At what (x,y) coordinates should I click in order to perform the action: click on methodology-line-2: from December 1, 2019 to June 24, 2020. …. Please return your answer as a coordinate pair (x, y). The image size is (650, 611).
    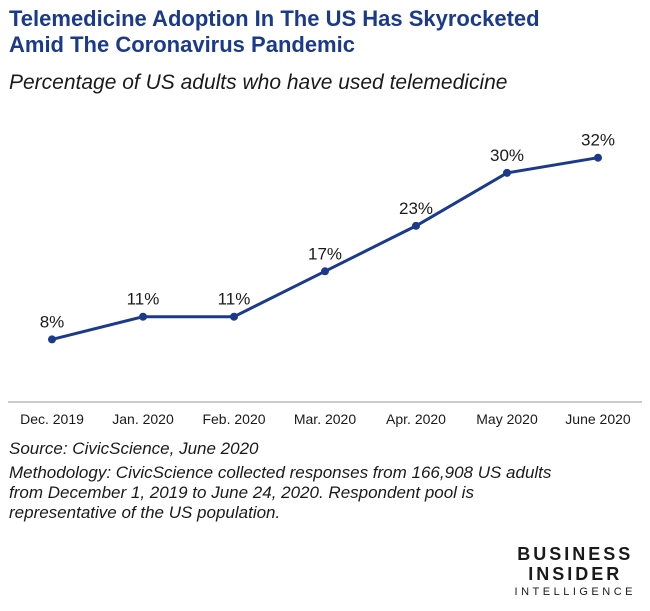
    Looking at the image, I should click on (241, 492).